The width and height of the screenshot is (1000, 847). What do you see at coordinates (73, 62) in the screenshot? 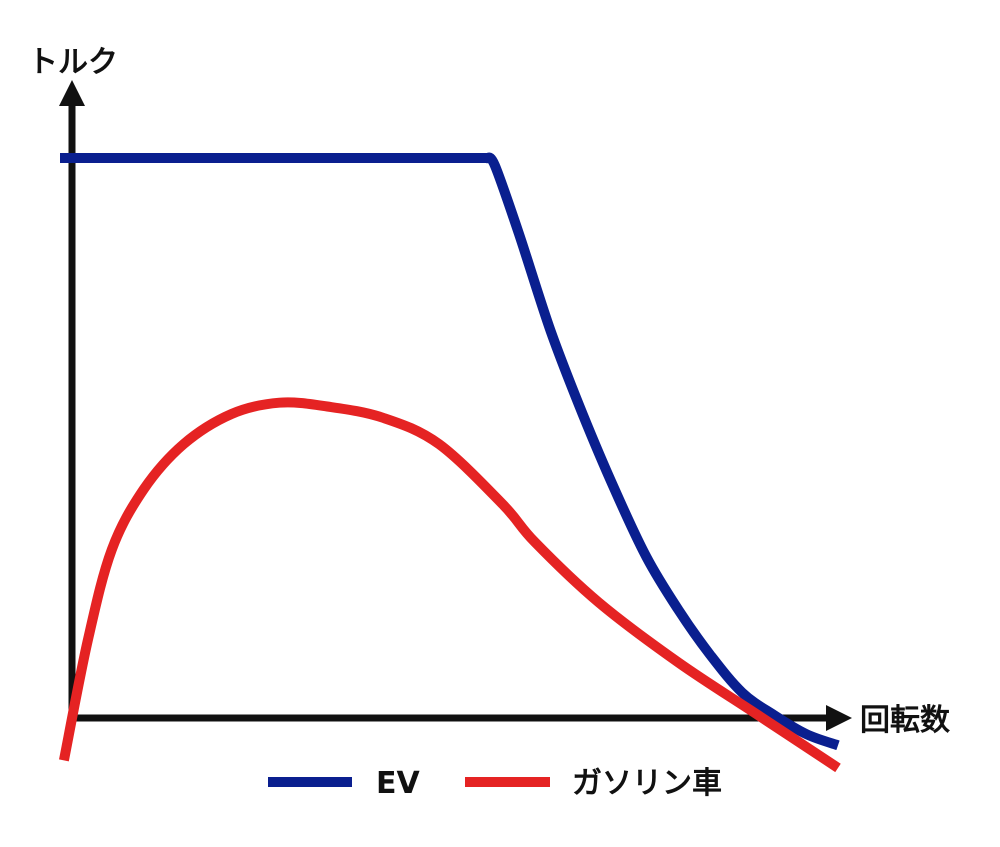
I see `y-axis-label: トルク` at bounding box center [73, 62].